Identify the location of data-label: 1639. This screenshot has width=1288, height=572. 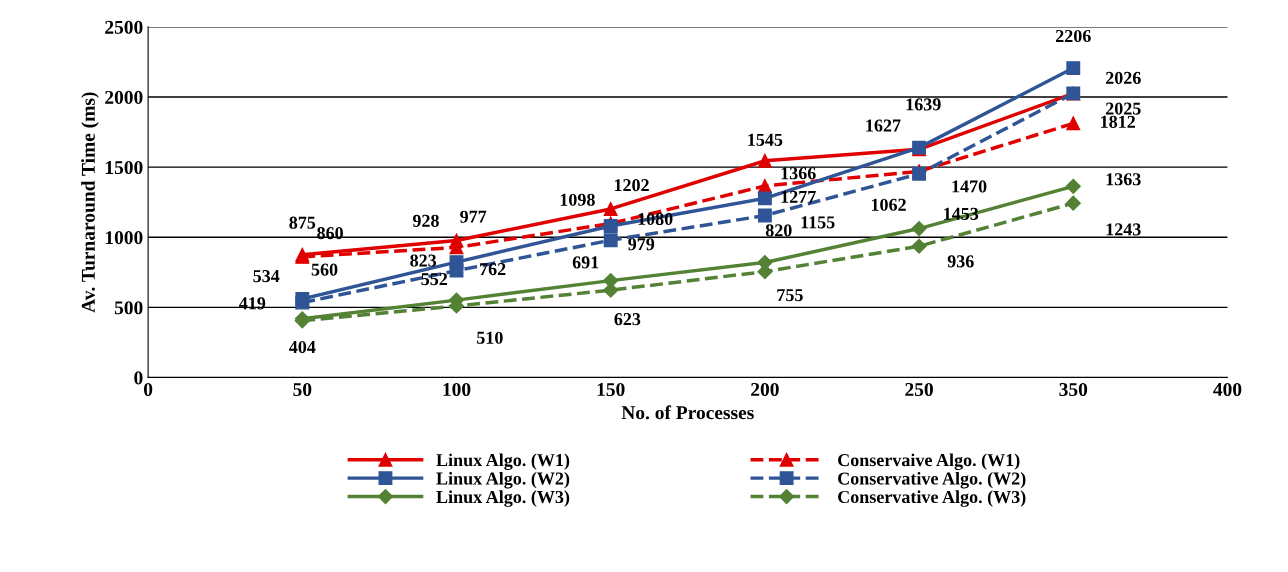
(923, 104).